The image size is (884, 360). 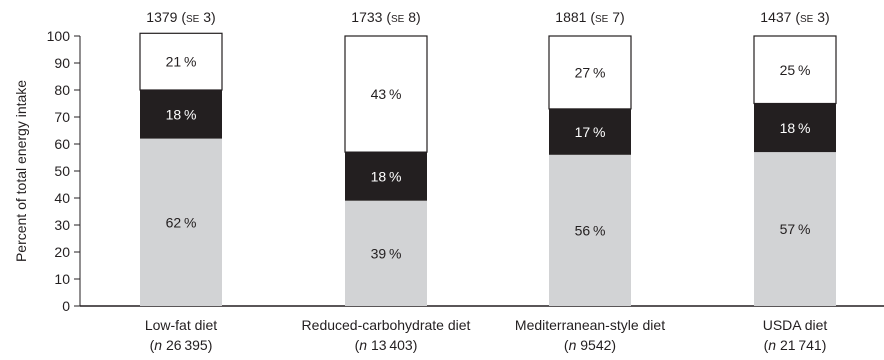 What do you see at coordinates (794, 17) in the screenshot?
I see `energy-total-label: 1437 (SE 3)` at bounding box center [794, 17].